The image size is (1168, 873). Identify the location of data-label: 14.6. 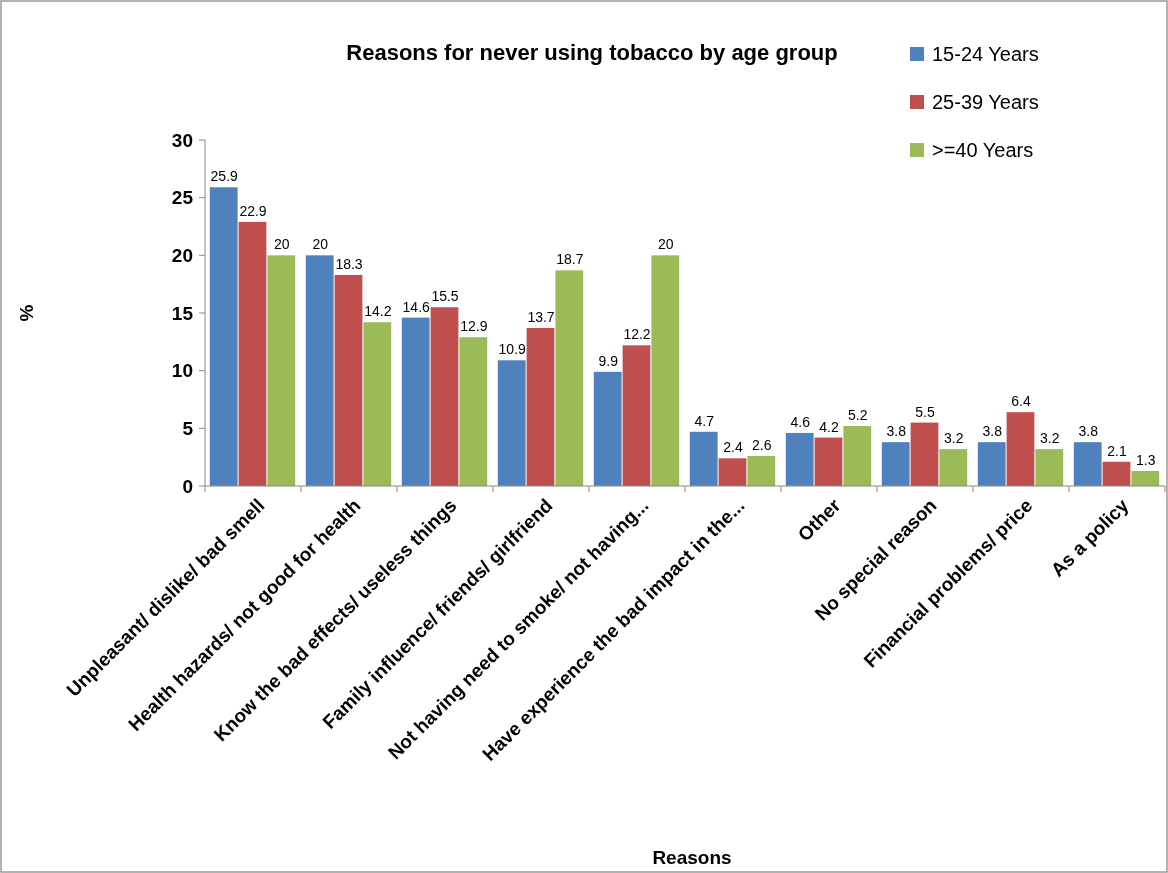
(416, 306).